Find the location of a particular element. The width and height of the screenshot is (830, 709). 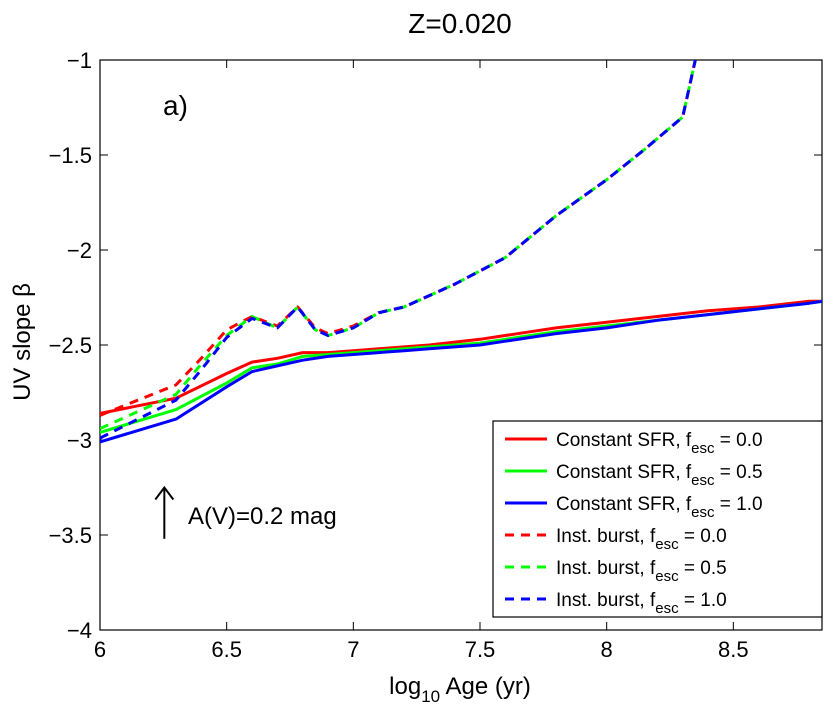

legend-entry-label: Inst. burst, fesc = 1.0 is located at coordinates (641, 603).